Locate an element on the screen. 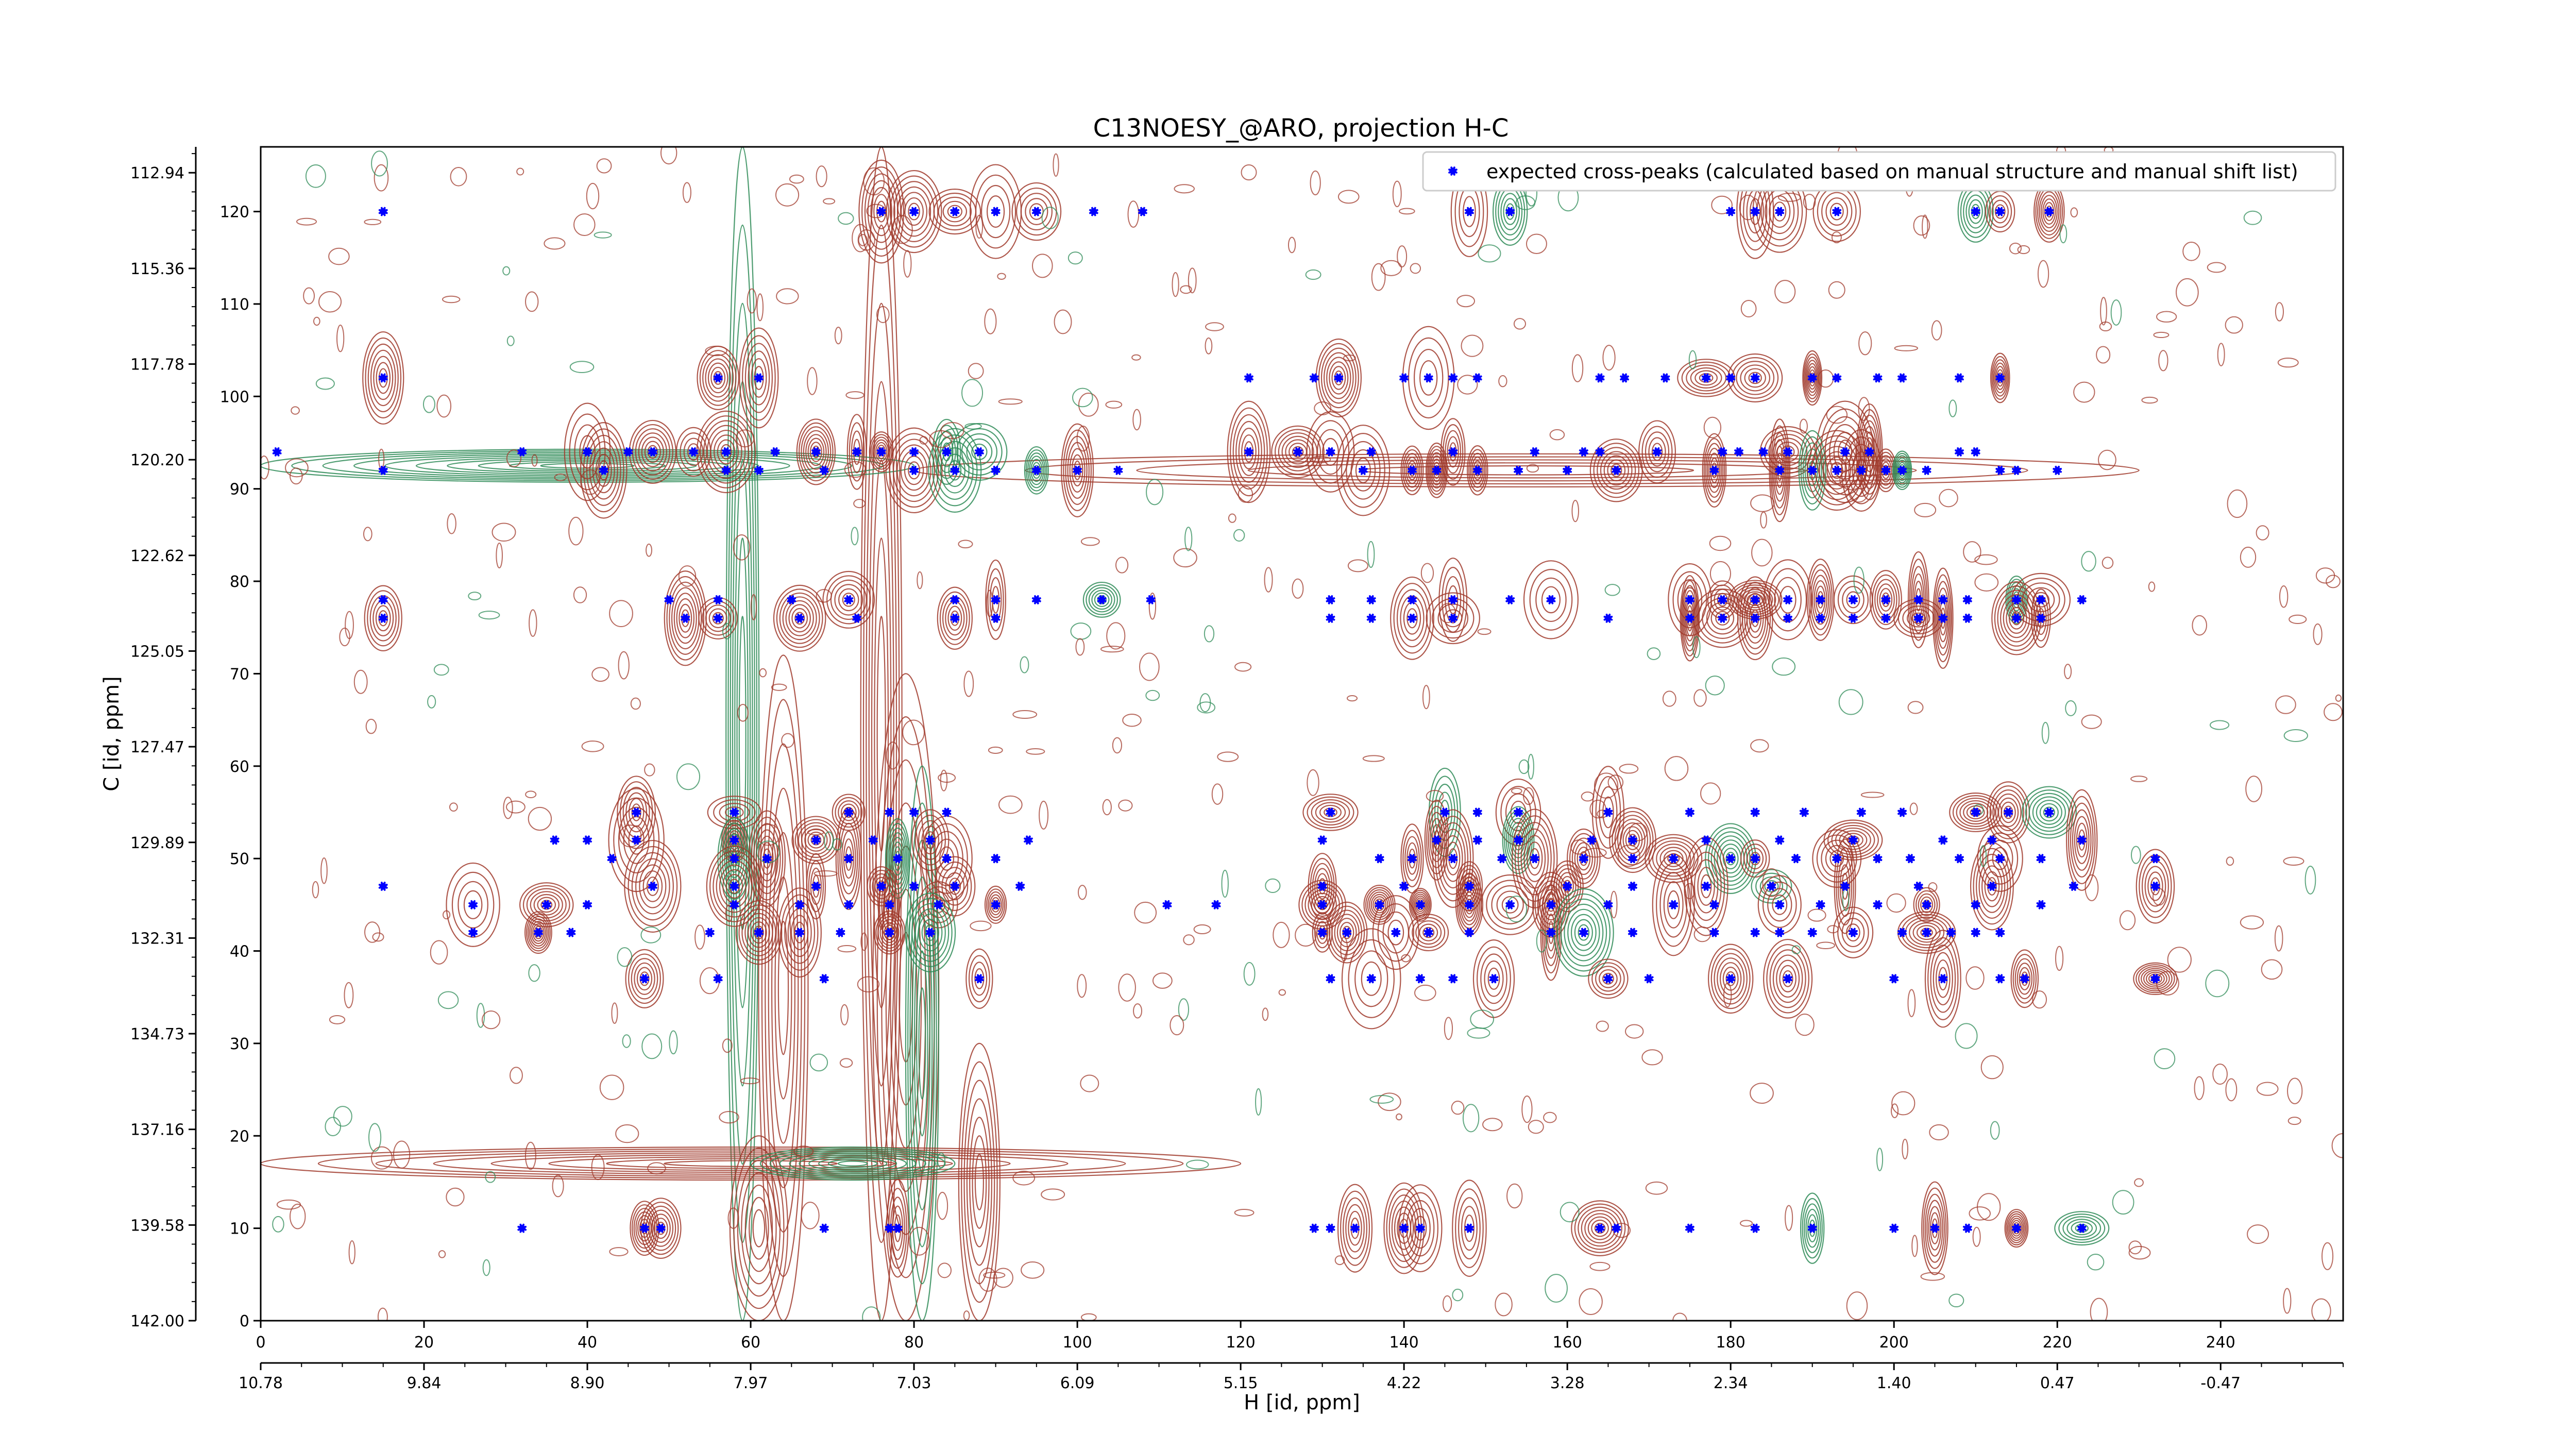 The image size is (2576, 1449). secondary-y-tick-label: 132.31 is located at coordinates (157, 939).